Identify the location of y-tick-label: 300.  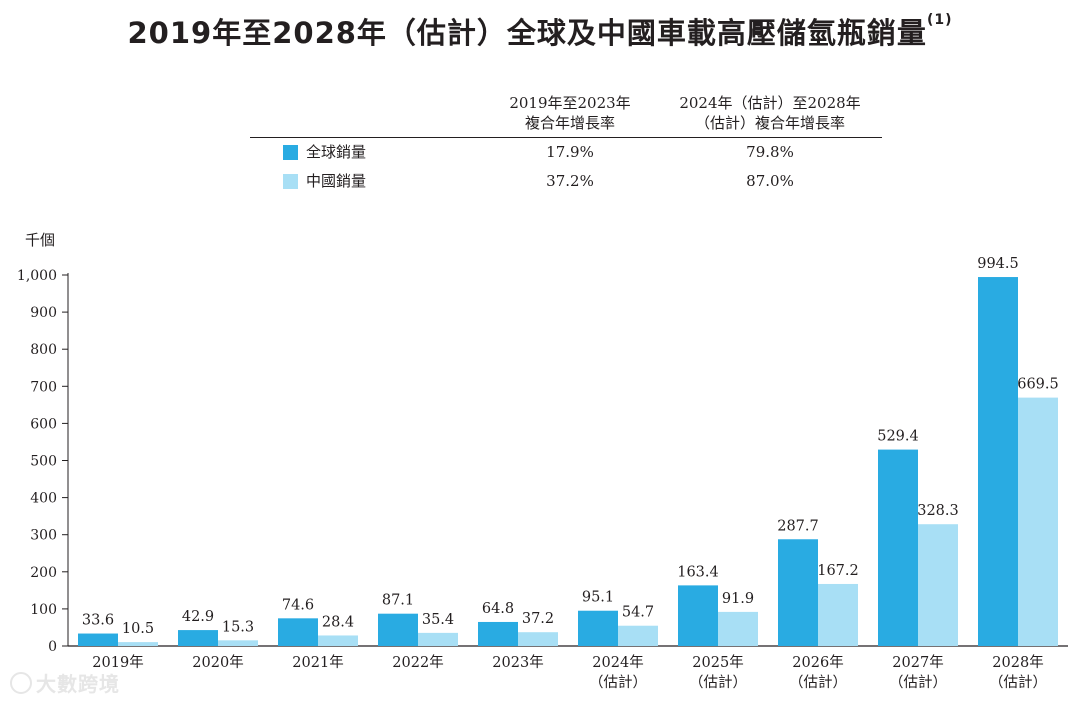
(43, 536).